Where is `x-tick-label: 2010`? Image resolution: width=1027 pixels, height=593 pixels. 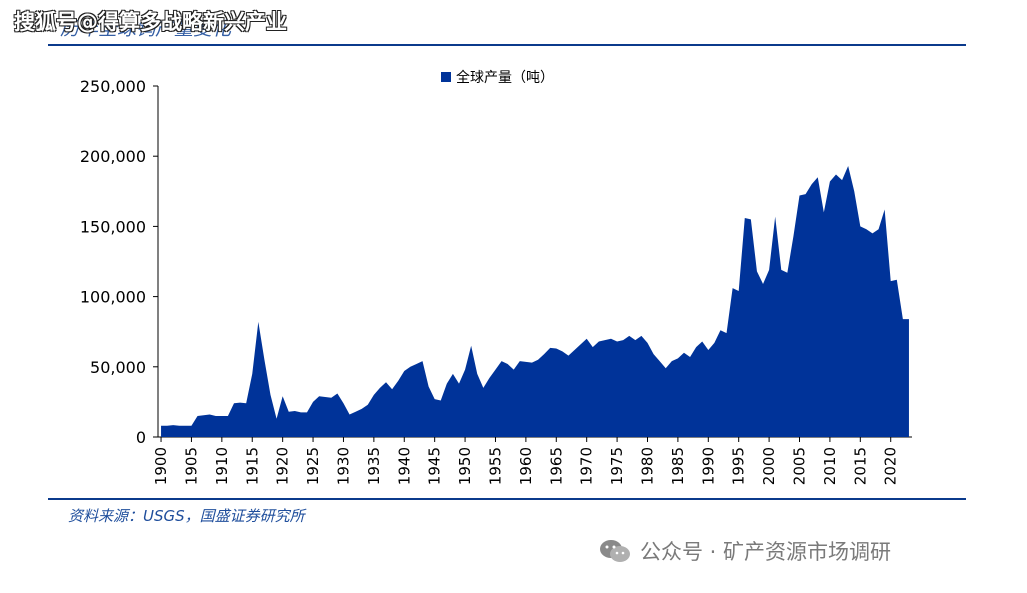
x-tick-label: 2010 is located at coordinates (830, 466).